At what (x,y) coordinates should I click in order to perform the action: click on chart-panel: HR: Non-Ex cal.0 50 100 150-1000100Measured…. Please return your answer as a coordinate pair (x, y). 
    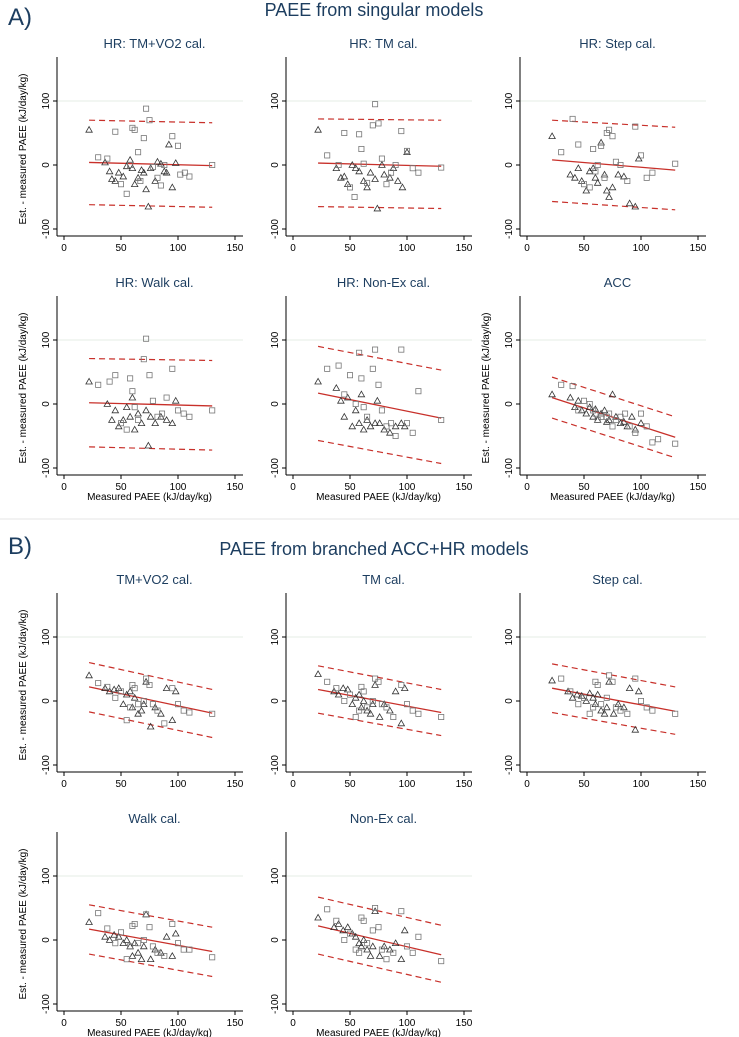
    Looking at the image, I should click on (371, 389).